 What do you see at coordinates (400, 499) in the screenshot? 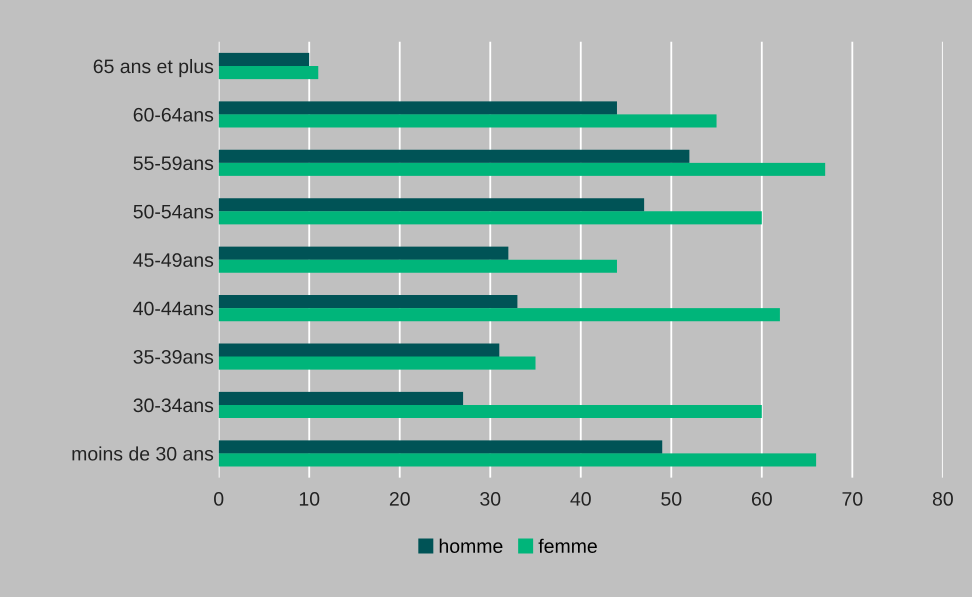
I see `x-tick-label: 20` at bounding box center [400, 499].